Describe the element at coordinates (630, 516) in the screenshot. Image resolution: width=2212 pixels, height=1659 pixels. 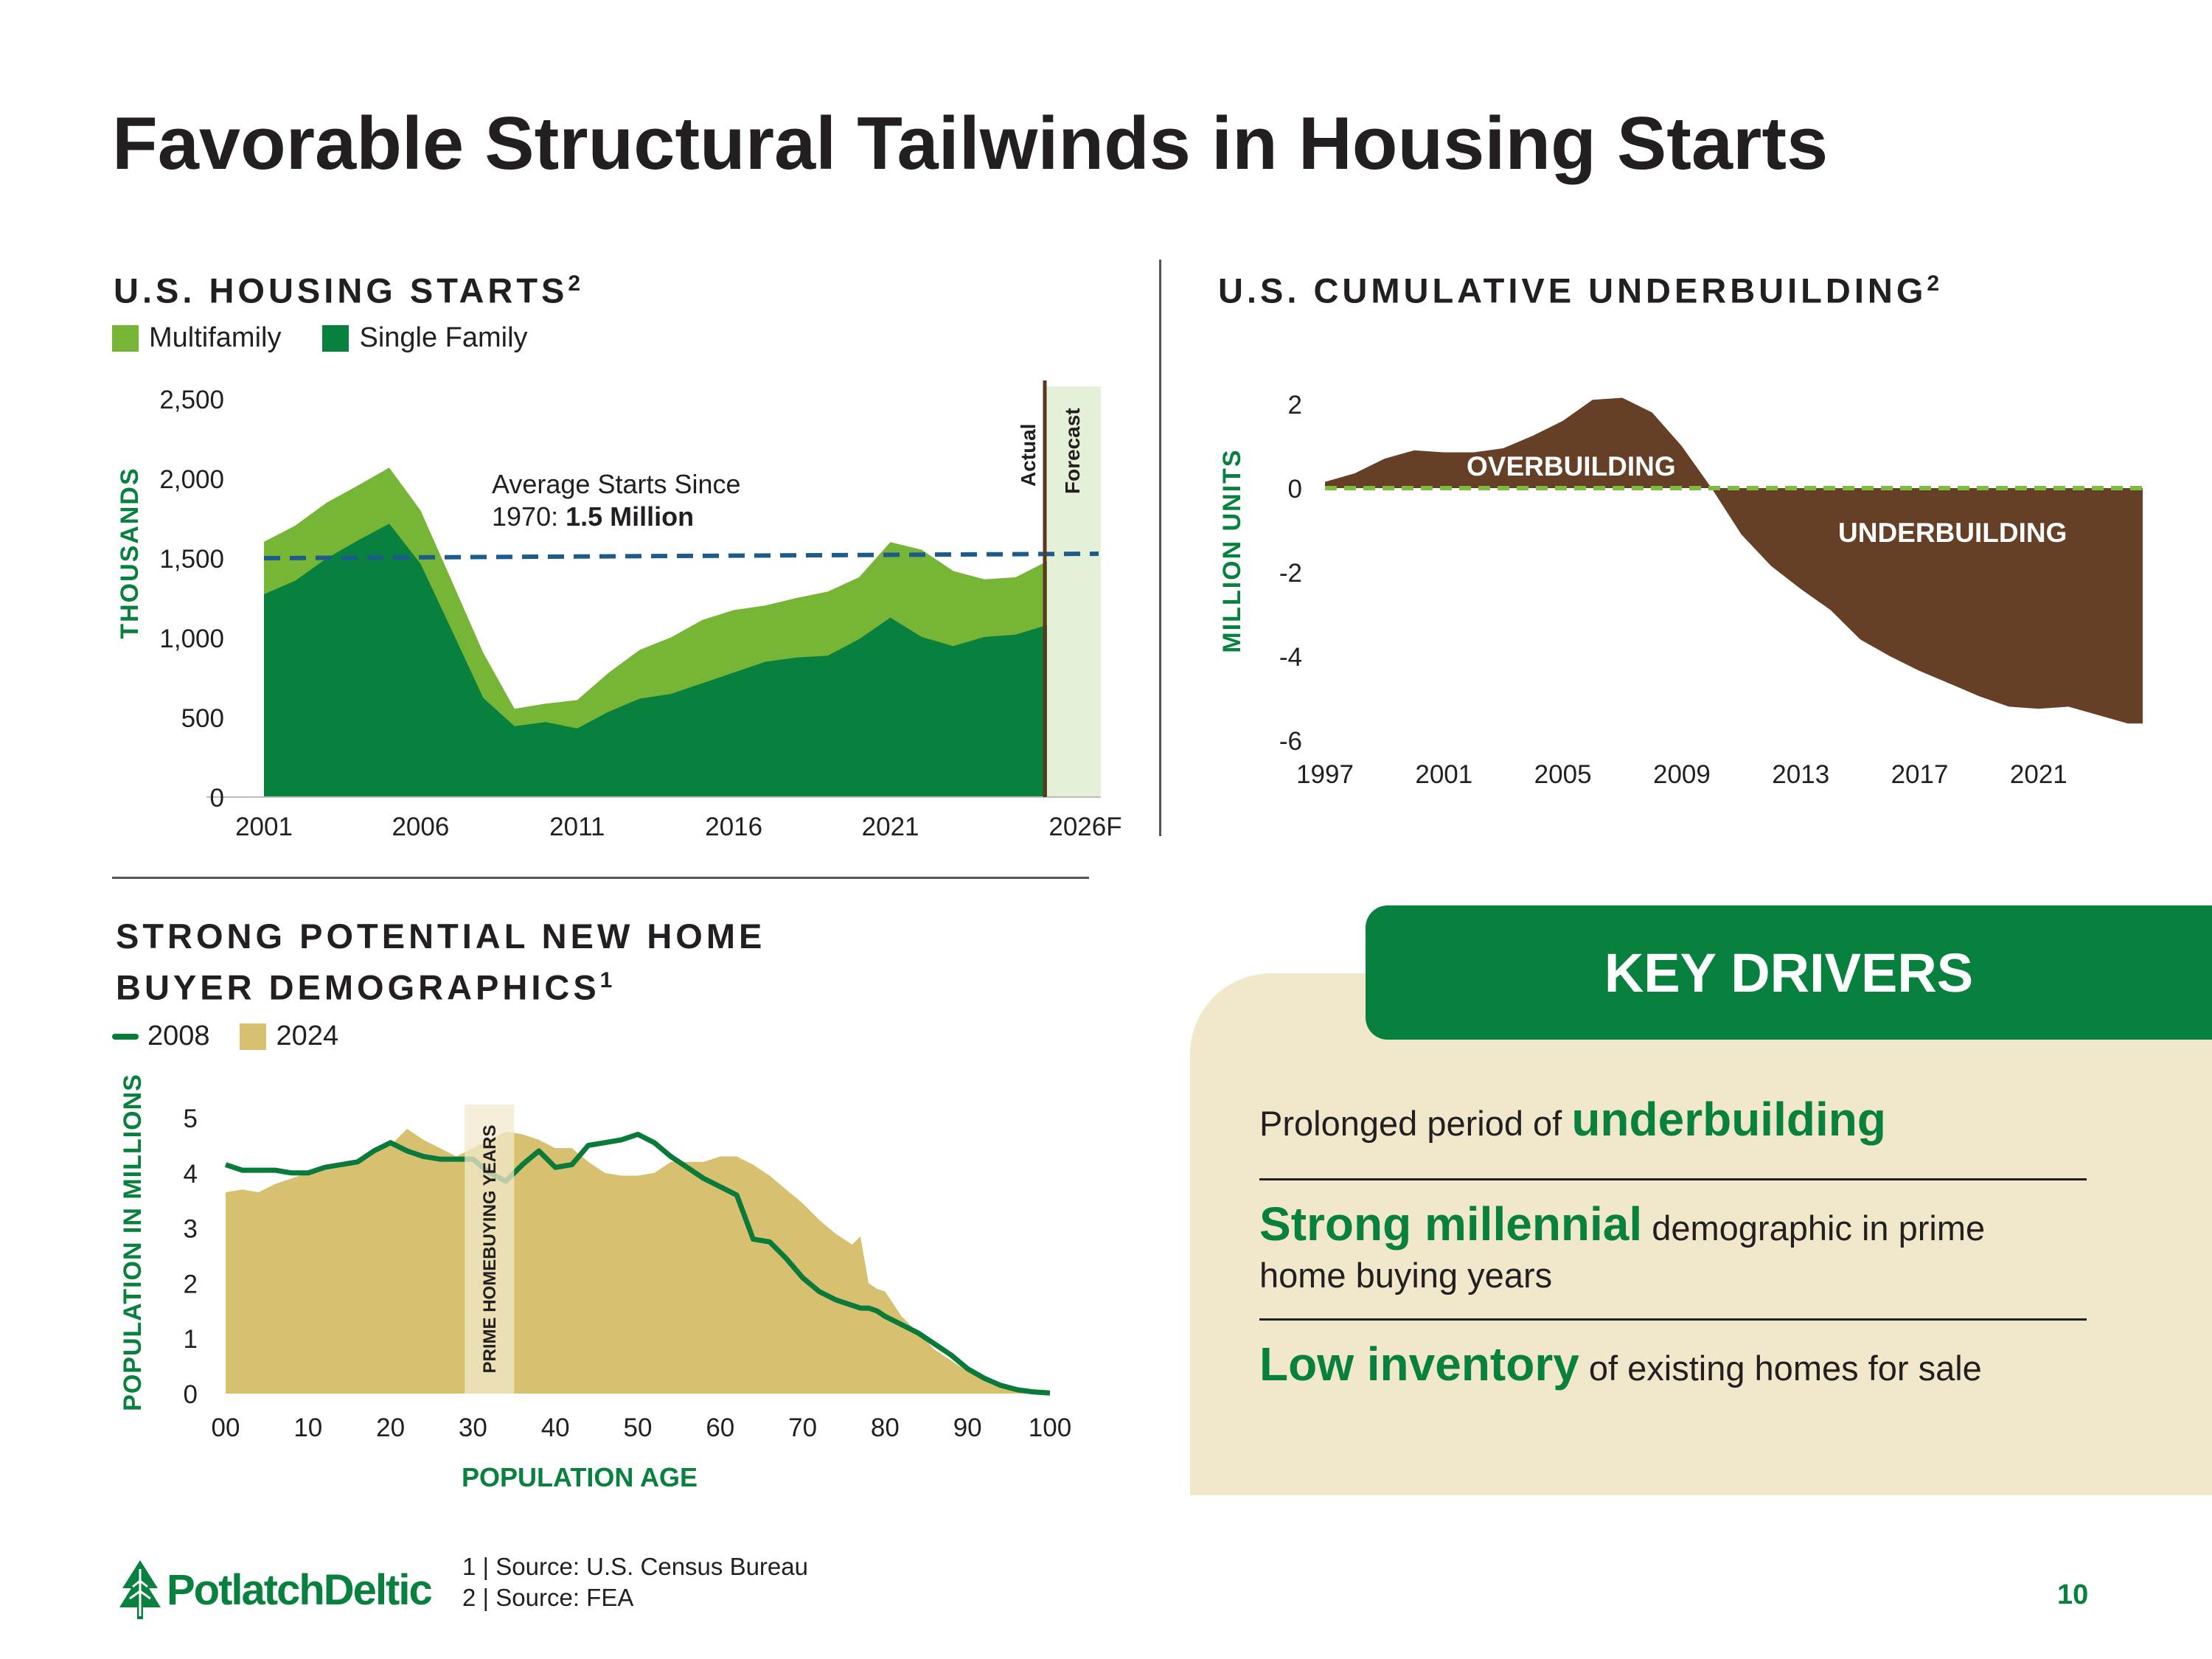
I see `avg-annotation-value: 1.5 Million` at that location.